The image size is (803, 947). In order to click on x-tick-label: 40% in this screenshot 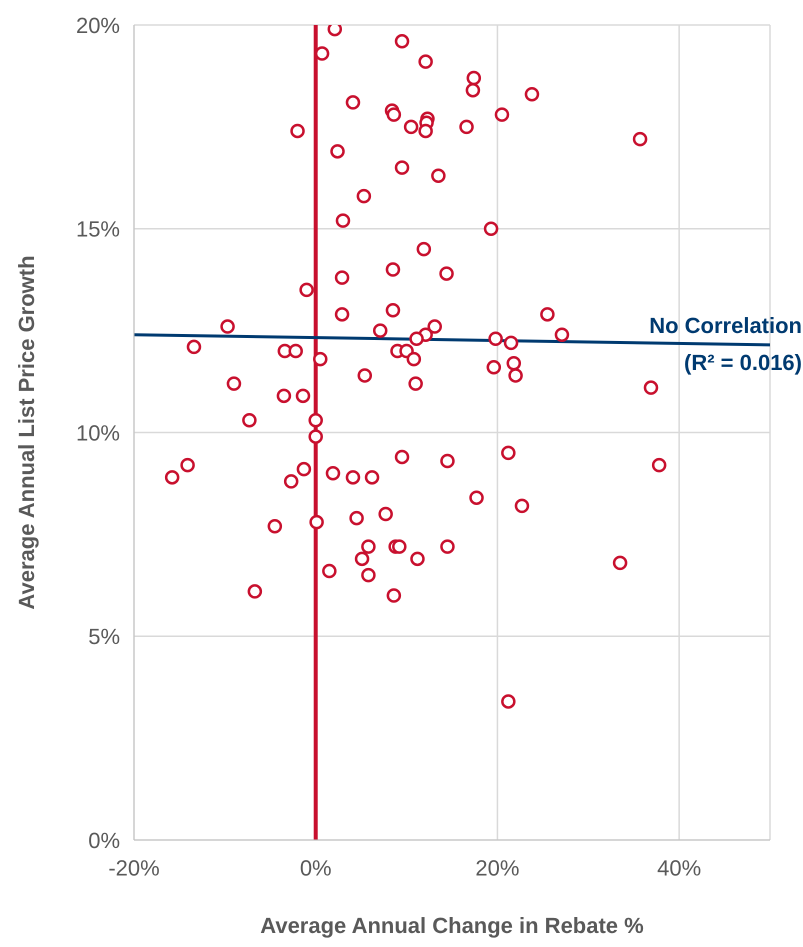, I will do `click(679, 868)`.